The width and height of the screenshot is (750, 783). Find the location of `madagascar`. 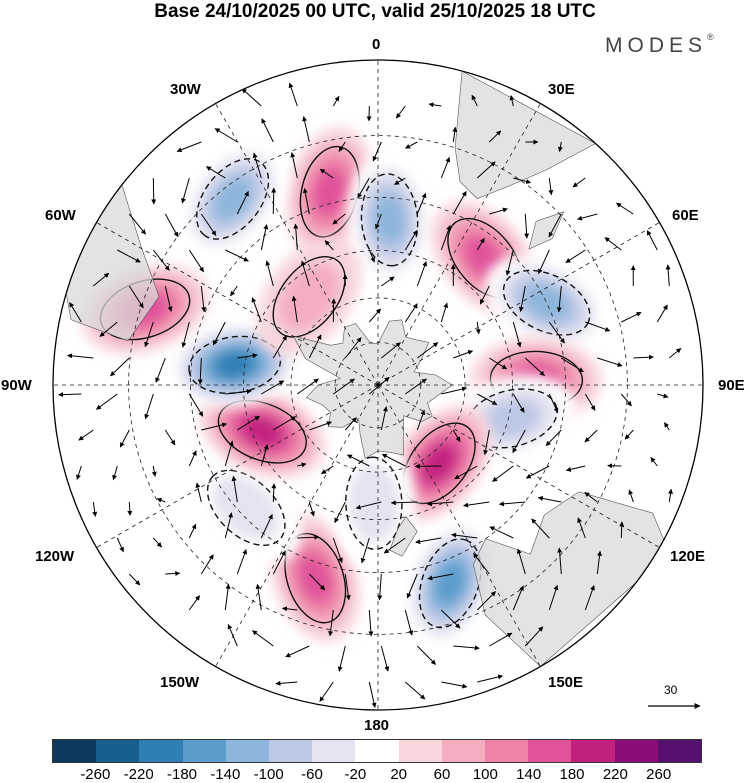

madagascar is located at coordinates (546, 230).